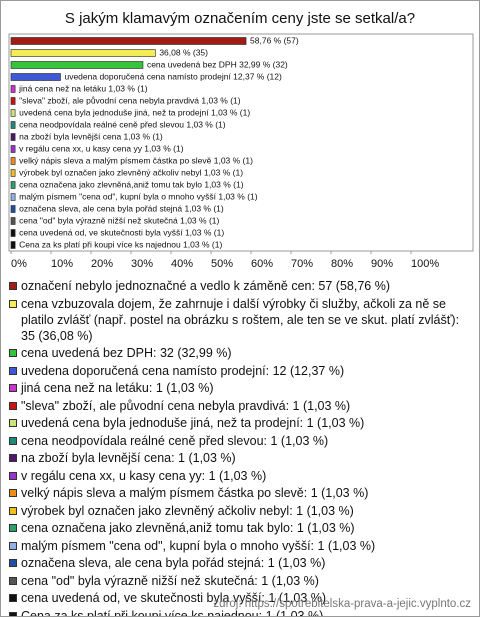  I want to click on x-tick-label: 20%, so click(102, 264).